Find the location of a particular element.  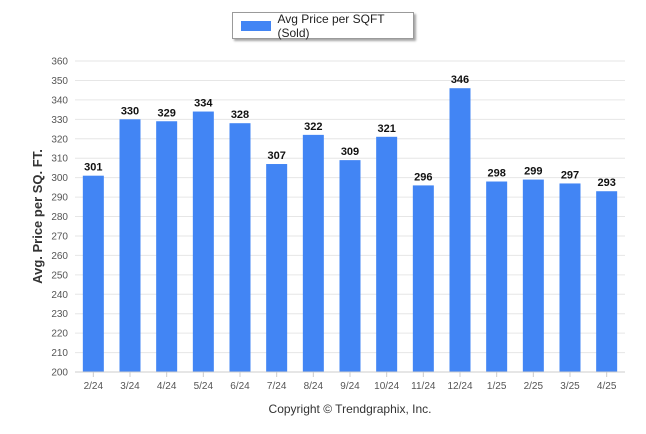

x-tick-label: 4/24 is located at coordinates (167, 386).